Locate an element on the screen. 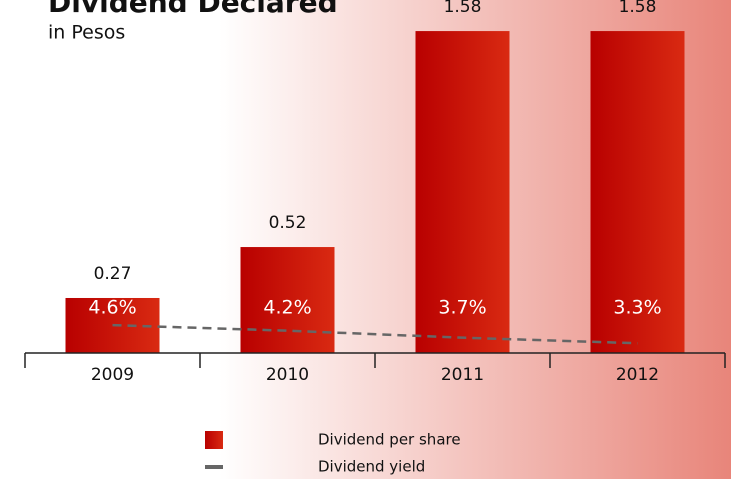  legend-label: Dividend yield is located at coordinates (371, 467).